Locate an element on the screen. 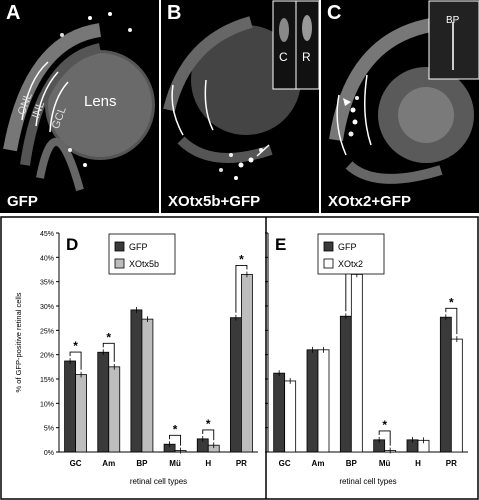  chart-e-category-label: H is located at coordinates (418, 463).